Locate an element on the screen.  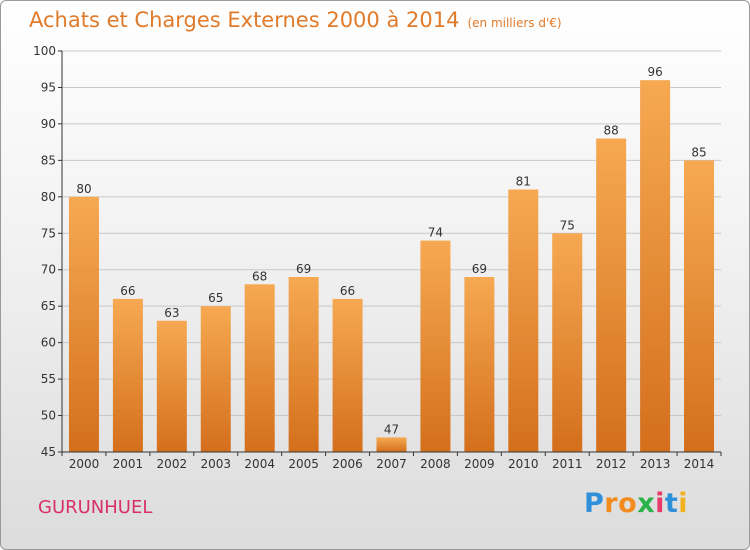
logo-letter: o is located at coordinates (628, 503).